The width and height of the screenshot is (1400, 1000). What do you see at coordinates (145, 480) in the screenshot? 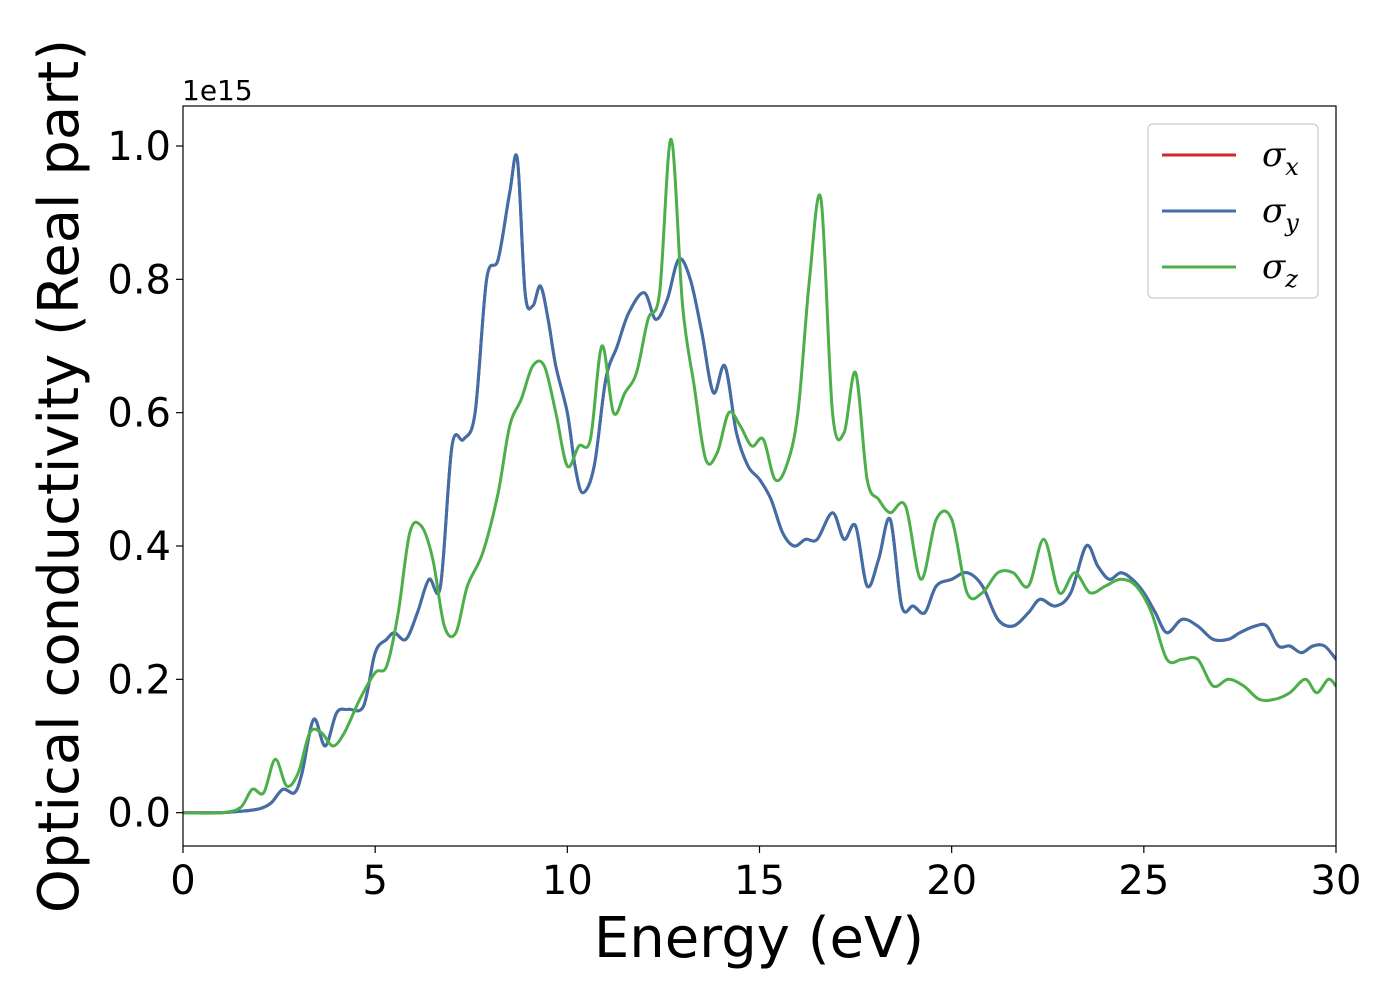
I see `y-axis-ticks: 0.0 0.2 0.4 0.6 0.8 1.0` at bounding box center [145, 480].